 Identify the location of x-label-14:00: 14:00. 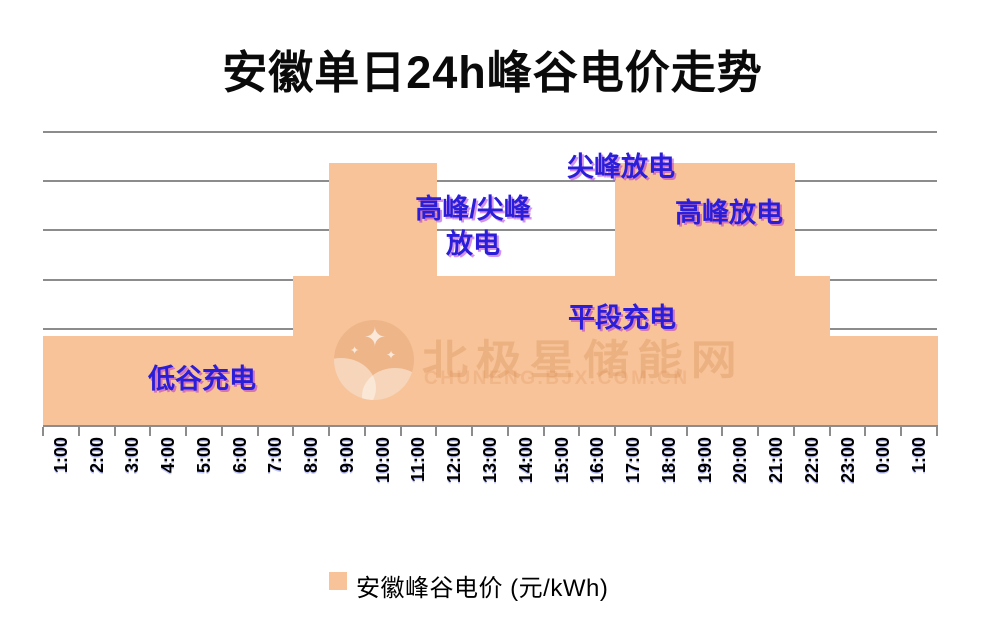
(525, 460).